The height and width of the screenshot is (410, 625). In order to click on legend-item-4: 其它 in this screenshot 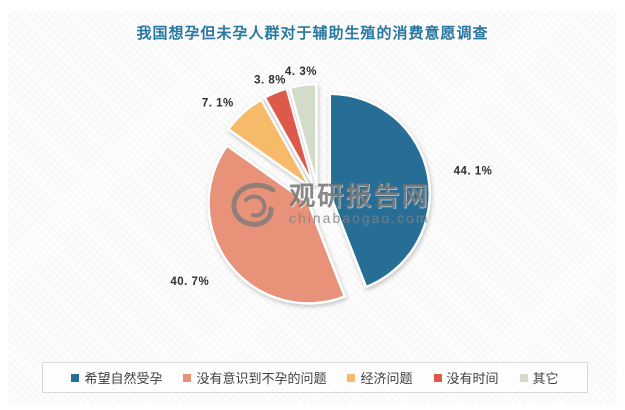, I will do `click(539, 377)`.